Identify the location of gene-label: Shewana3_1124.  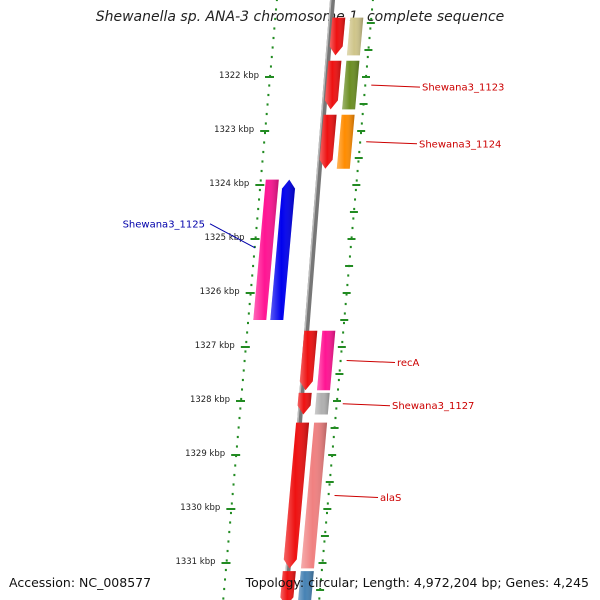
(460, 144).